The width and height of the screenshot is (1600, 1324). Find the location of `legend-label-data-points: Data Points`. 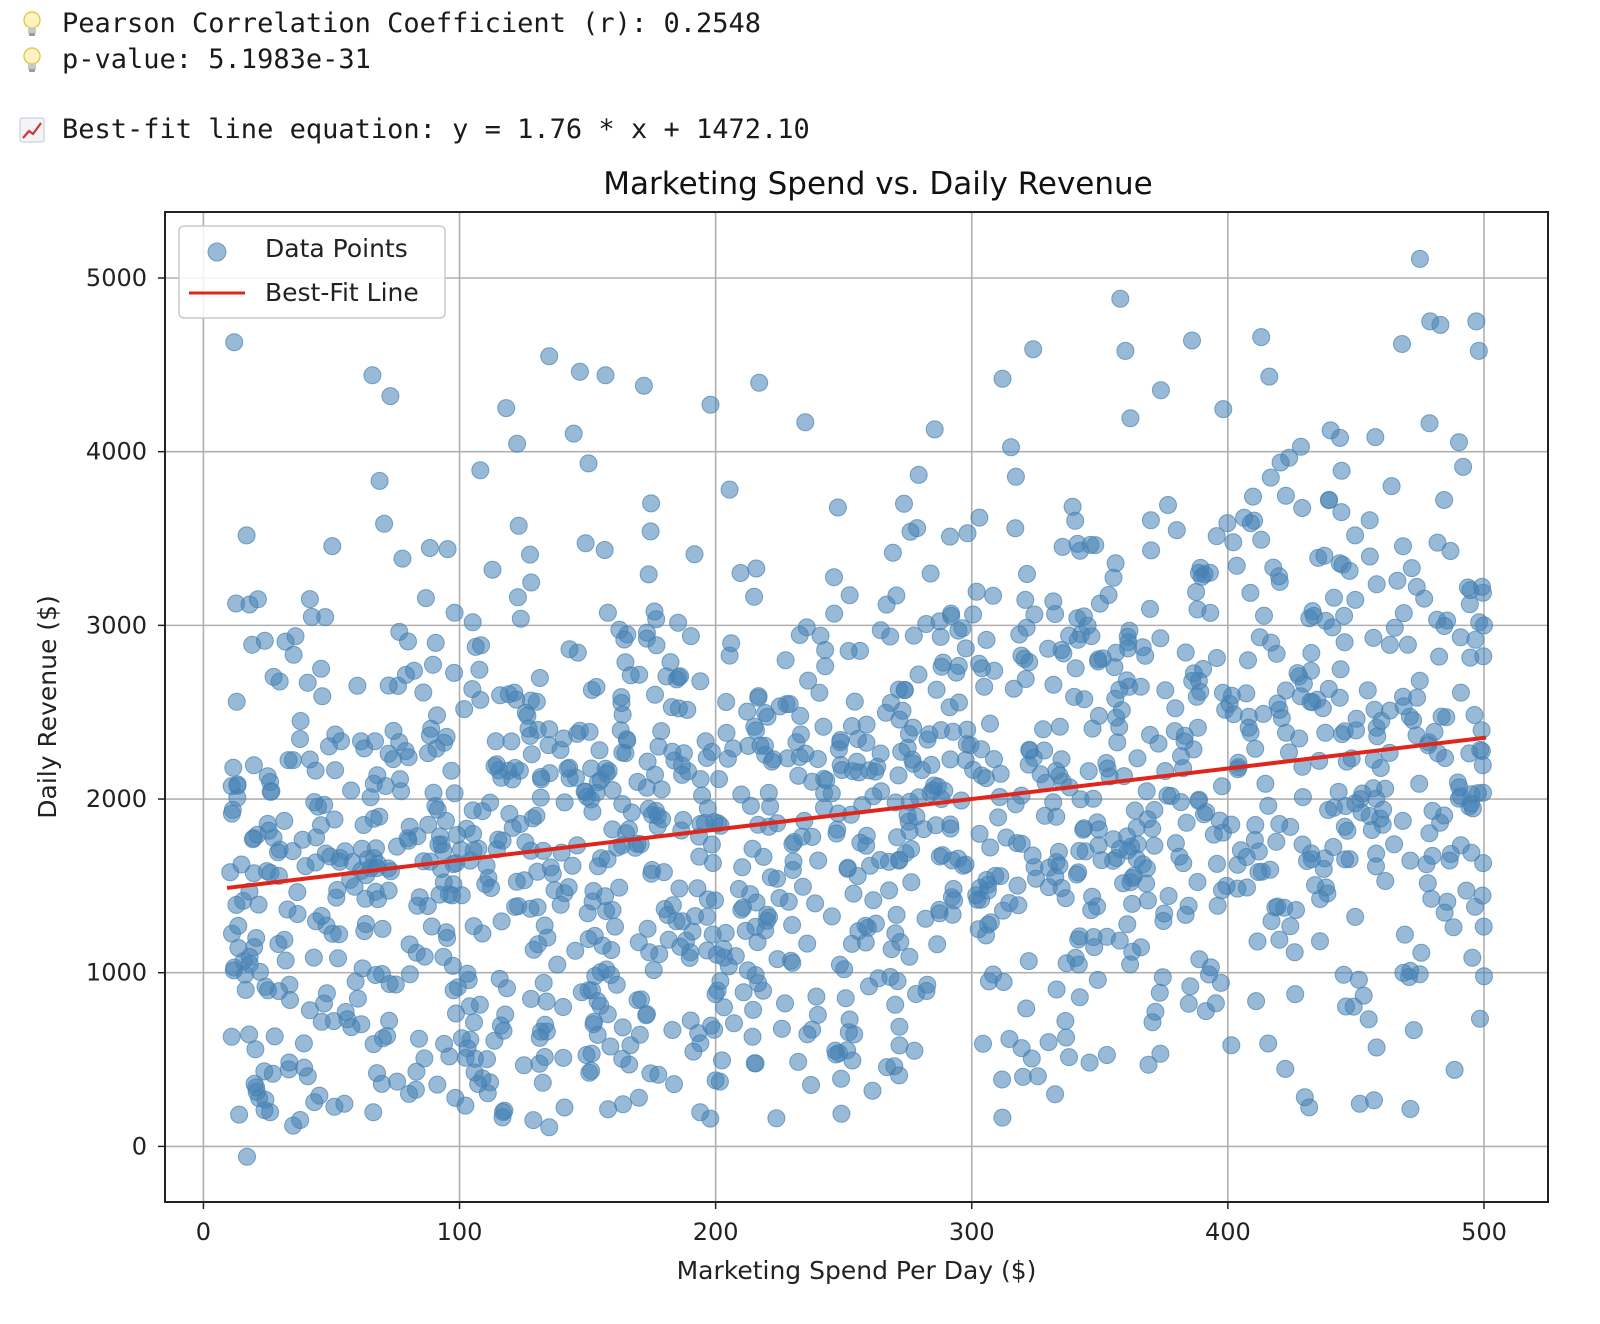

legend-label-data-points: Data Points is located at coordinates (336, 248).